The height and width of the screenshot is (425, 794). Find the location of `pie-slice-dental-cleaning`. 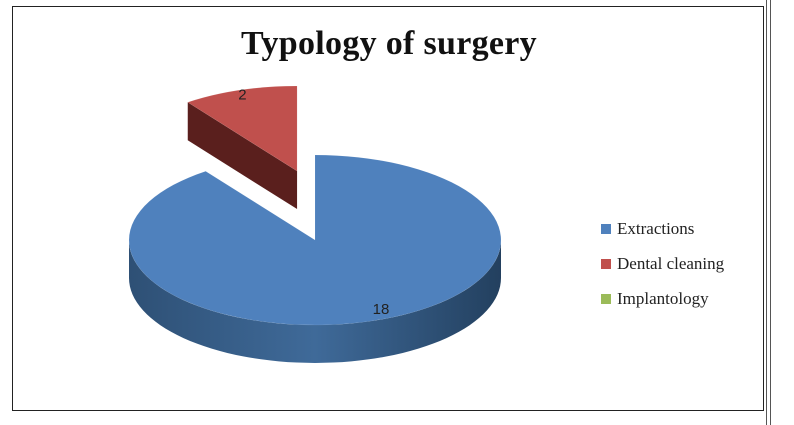

pie-slice-dental-cleaning is located at coordinates (242, 147).